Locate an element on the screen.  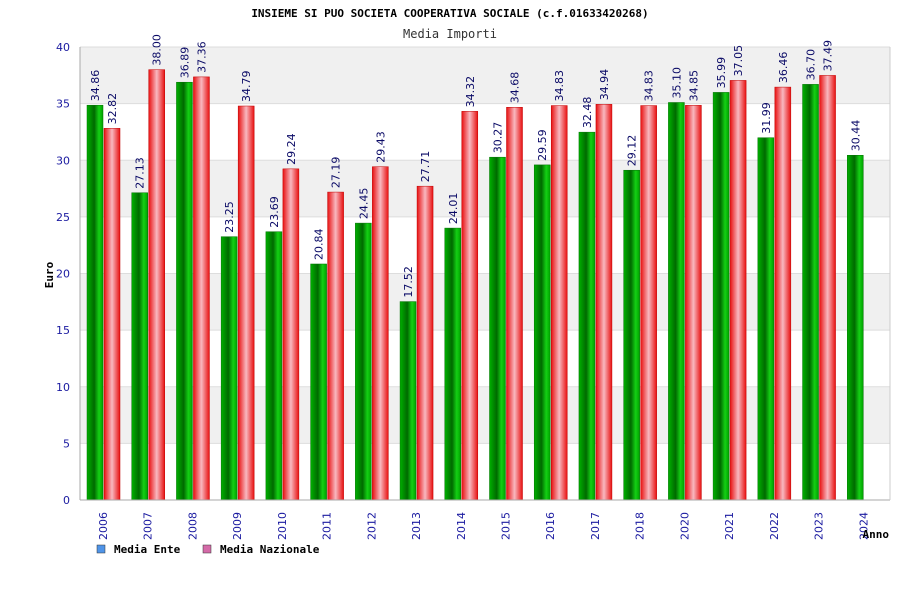
y-tick-label: 25 is located at coordinates (63, 217).